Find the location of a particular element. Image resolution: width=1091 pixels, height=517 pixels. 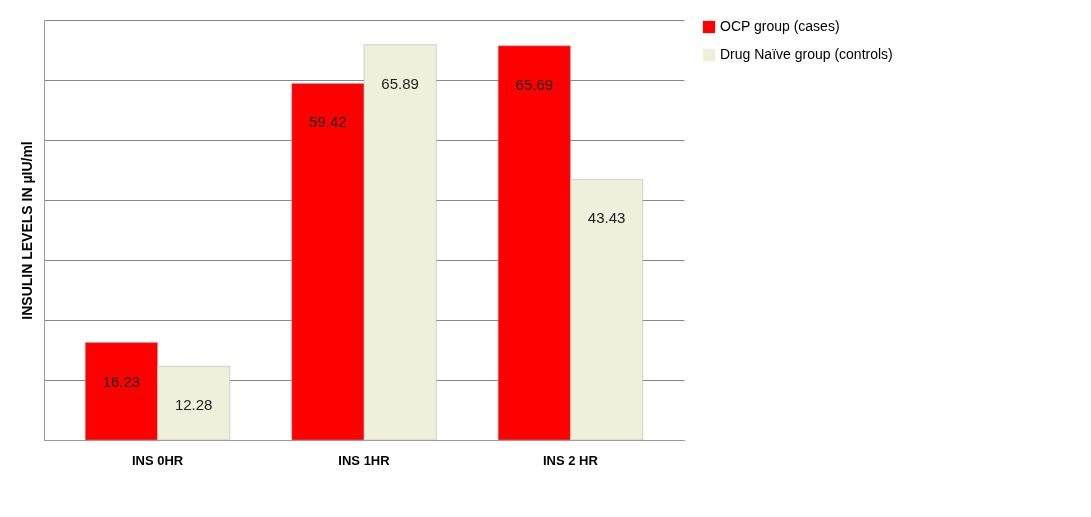

data-label: 65.69 is located at coordinates (534, 84).